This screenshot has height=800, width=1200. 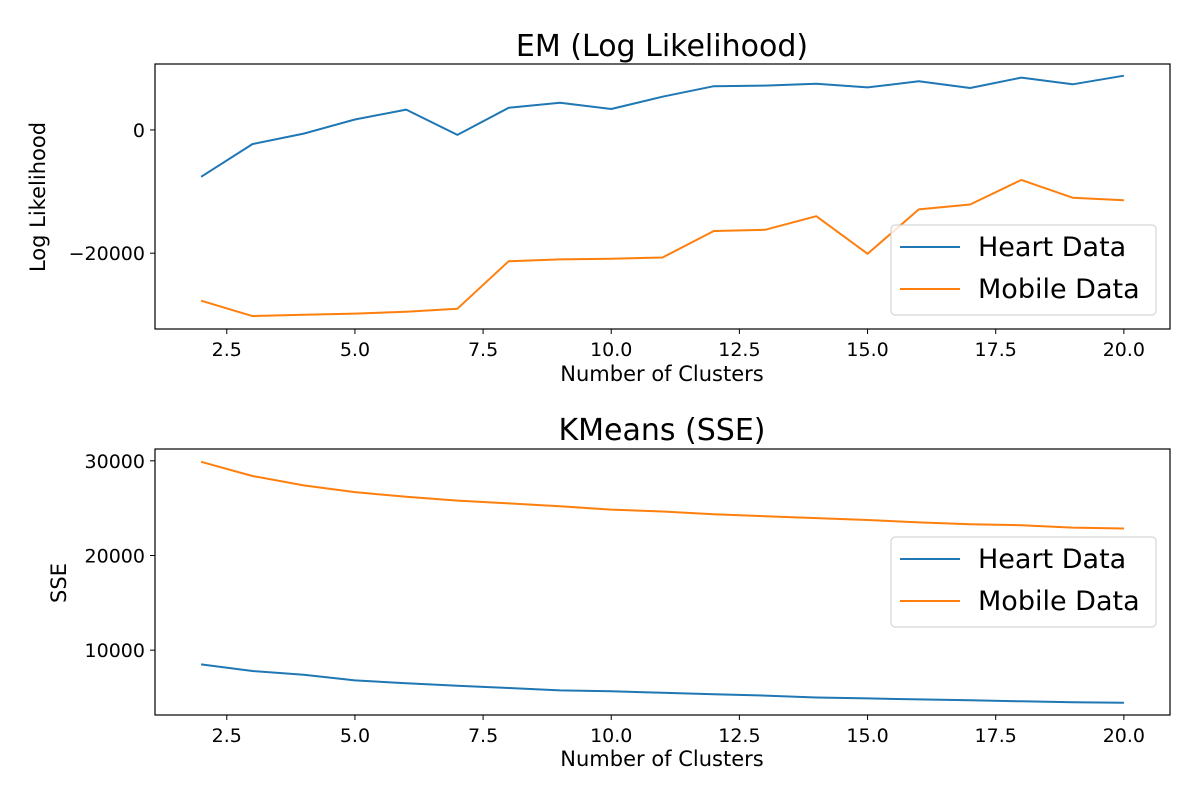 What do you see at coordinates (483, 736) in the screenshot?
I see `kmeans-x-tick-label: 7.5` at bounding box center [483, 736].